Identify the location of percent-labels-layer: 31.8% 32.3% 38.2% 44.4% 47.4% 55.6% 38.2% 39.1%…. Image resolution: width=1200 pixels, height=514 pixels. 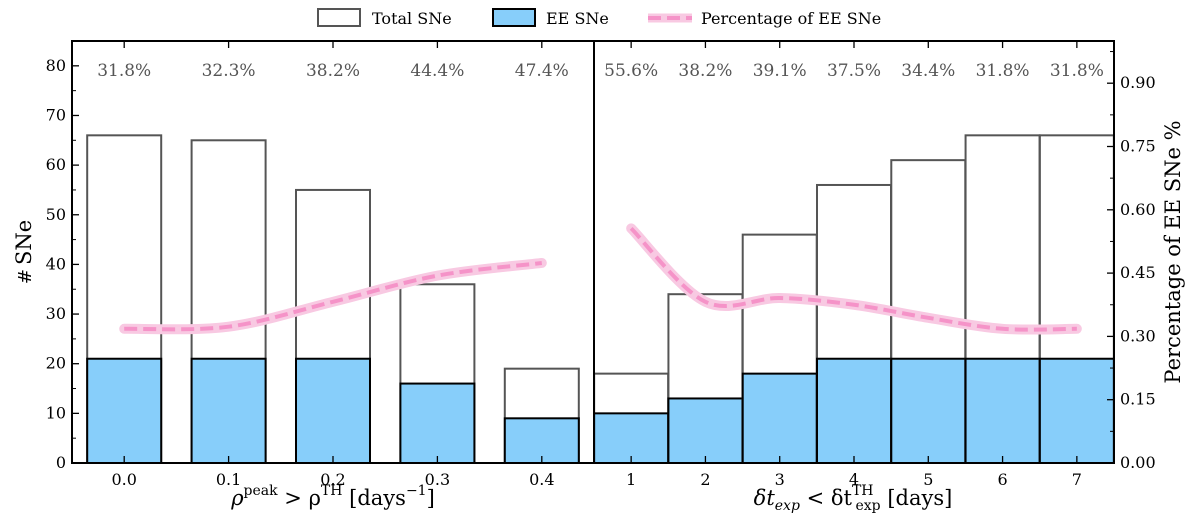
(600, 71).